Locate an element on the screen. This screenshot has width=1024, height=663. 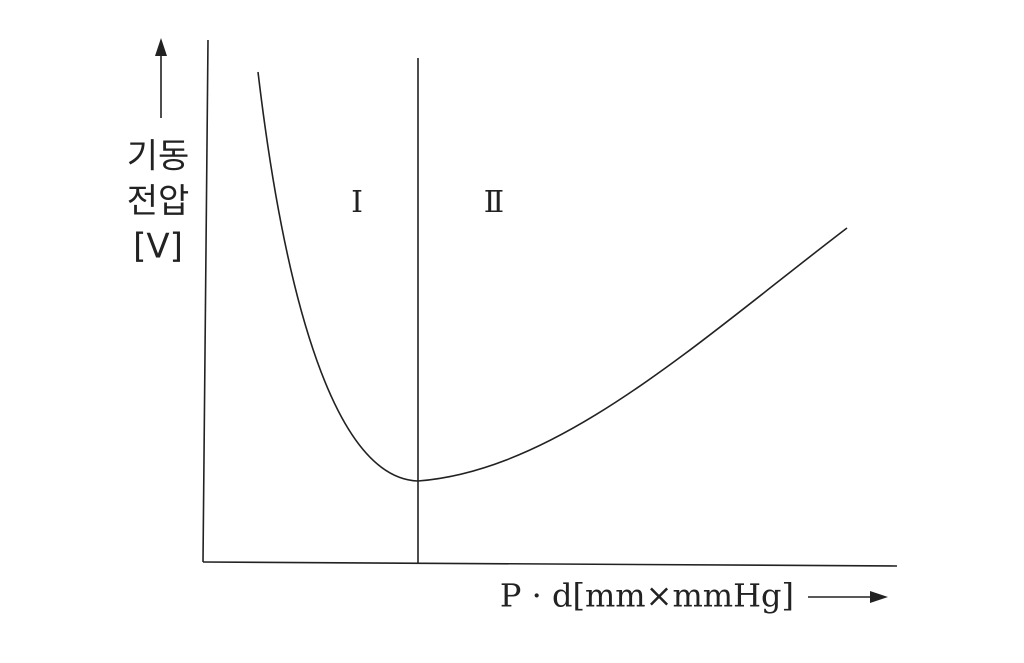
x-label: P · d[mm×mmHg] is located at coordinates (647, 596).